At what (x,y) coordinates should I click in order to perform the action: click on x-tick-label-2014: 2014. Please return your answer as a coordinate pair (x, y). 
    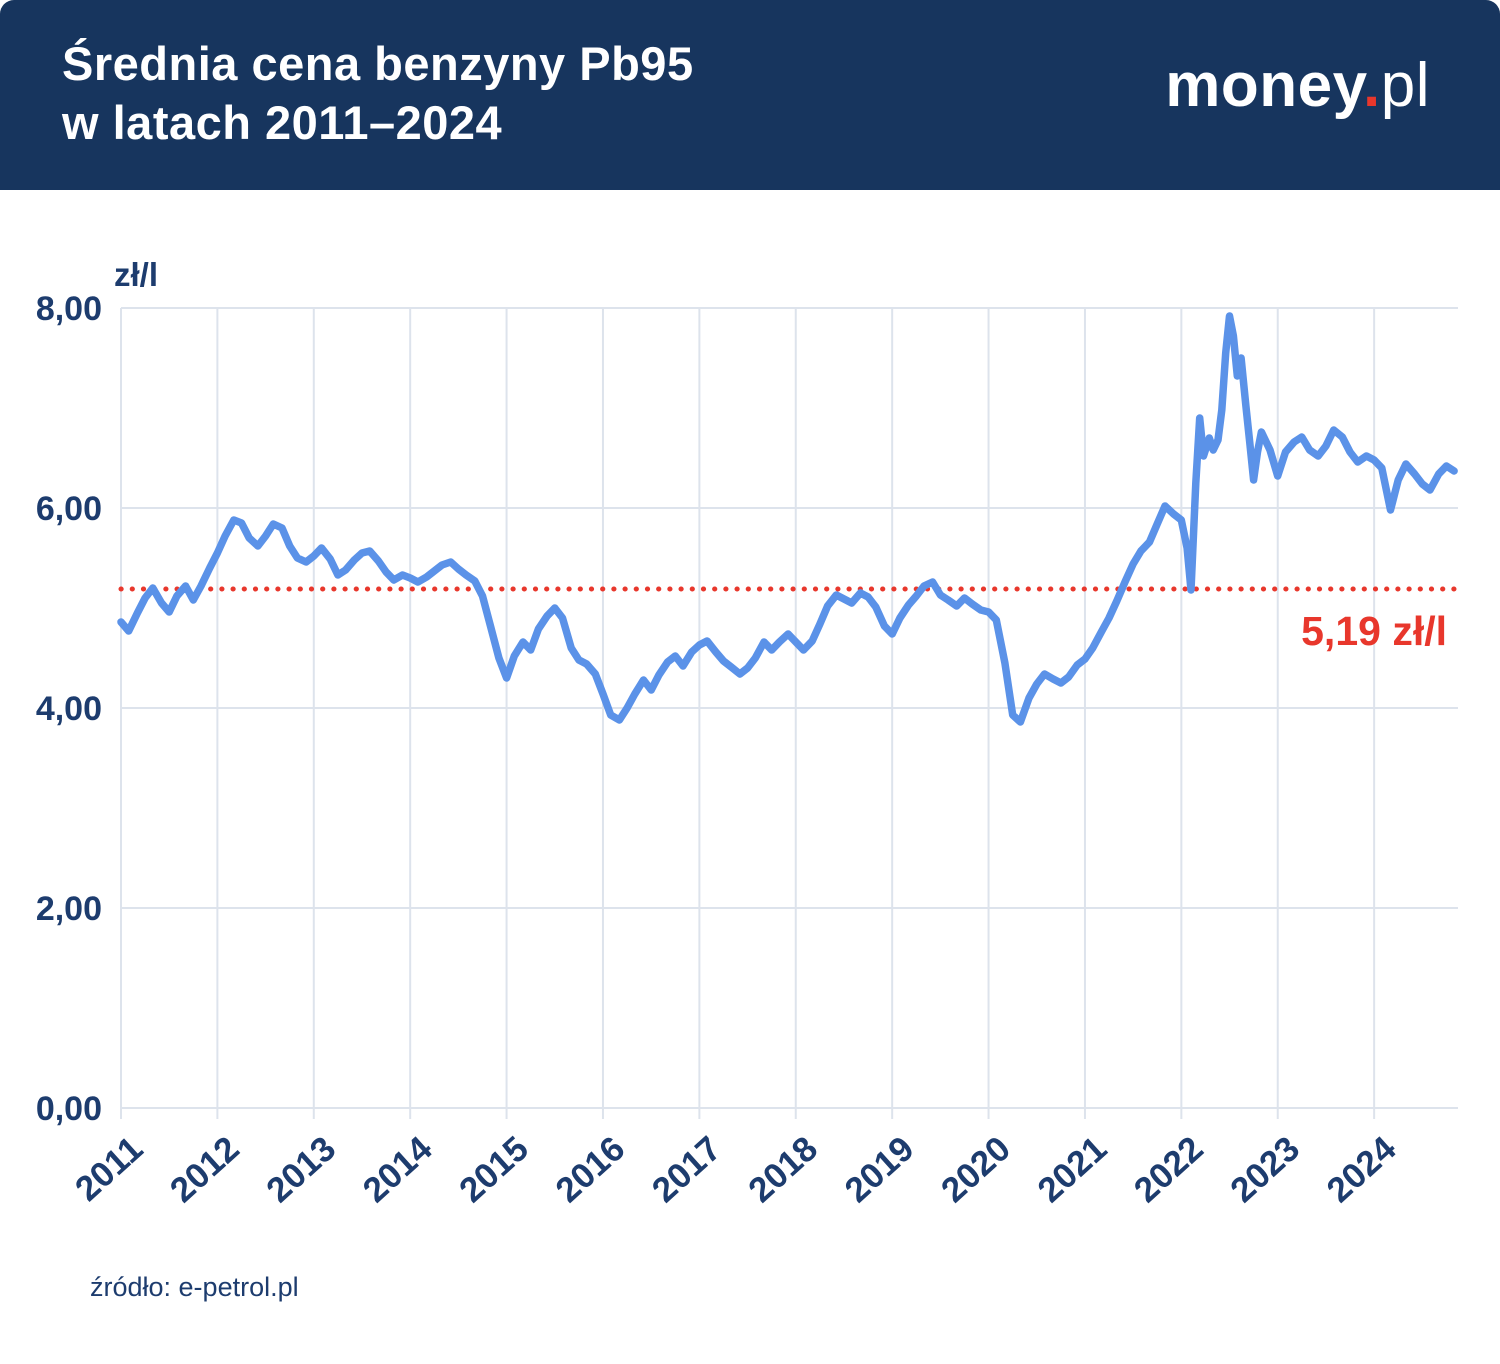
    Looking at the image, I should click on (398, 1169).